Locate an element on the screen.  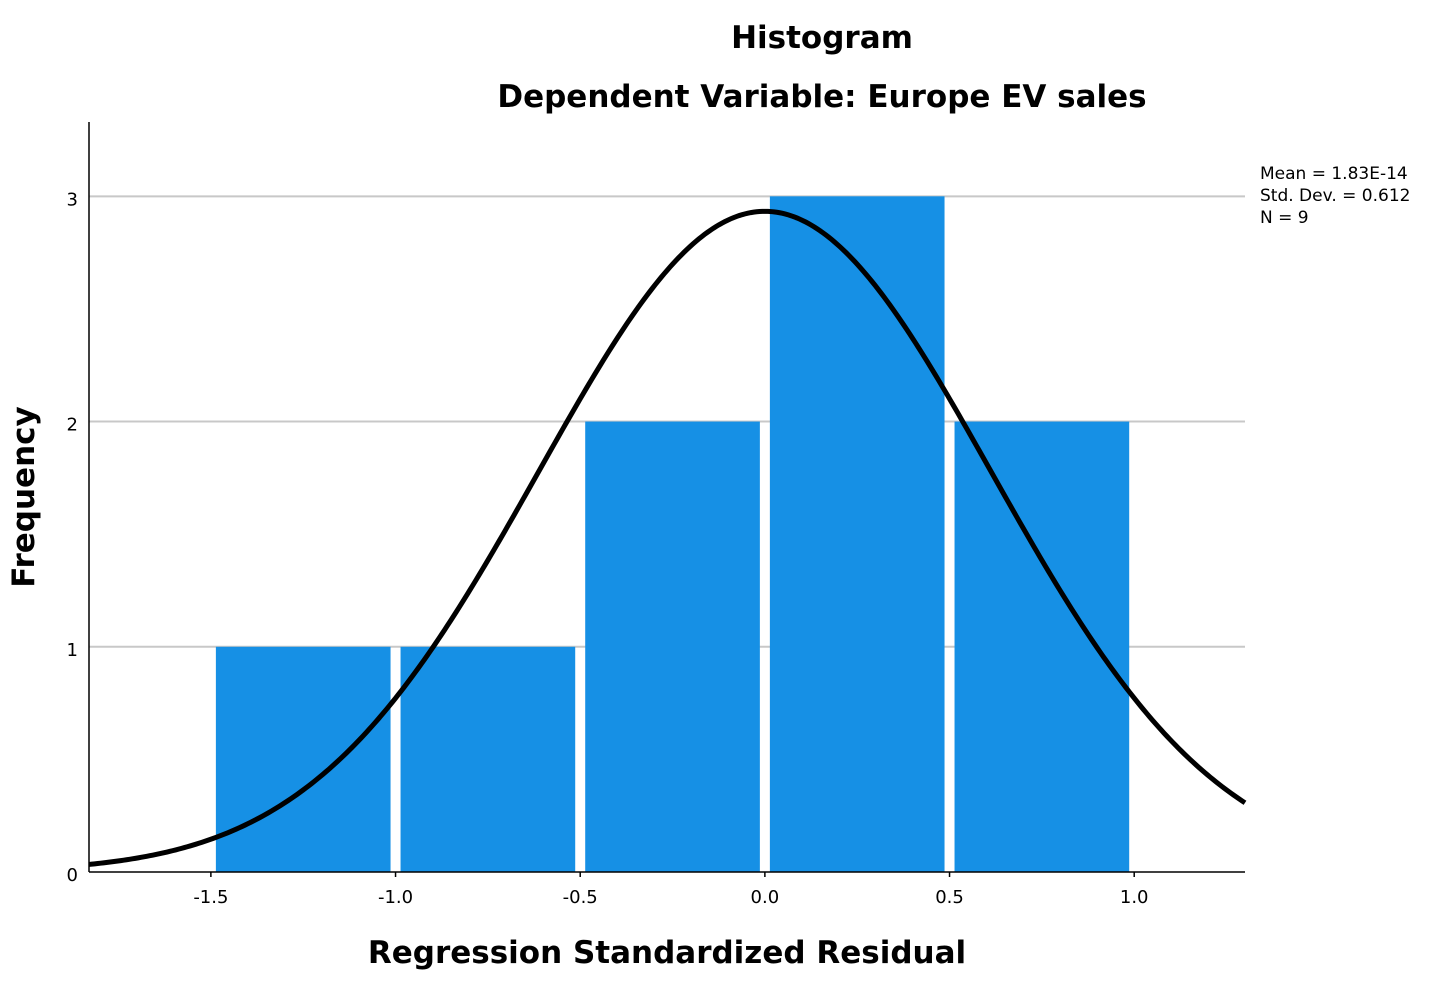
y-tick-label-1: 1 is located at coordinates (72, 650).